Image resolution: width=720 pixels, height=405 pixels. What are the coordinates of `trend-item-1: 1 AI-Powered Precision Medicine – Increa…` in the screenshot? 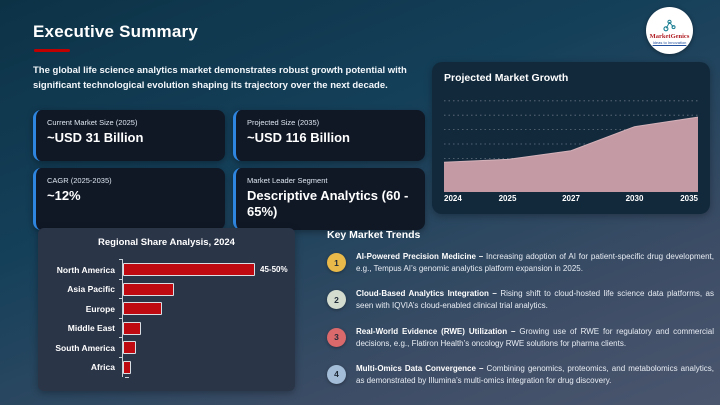 It's located at (519, 263).